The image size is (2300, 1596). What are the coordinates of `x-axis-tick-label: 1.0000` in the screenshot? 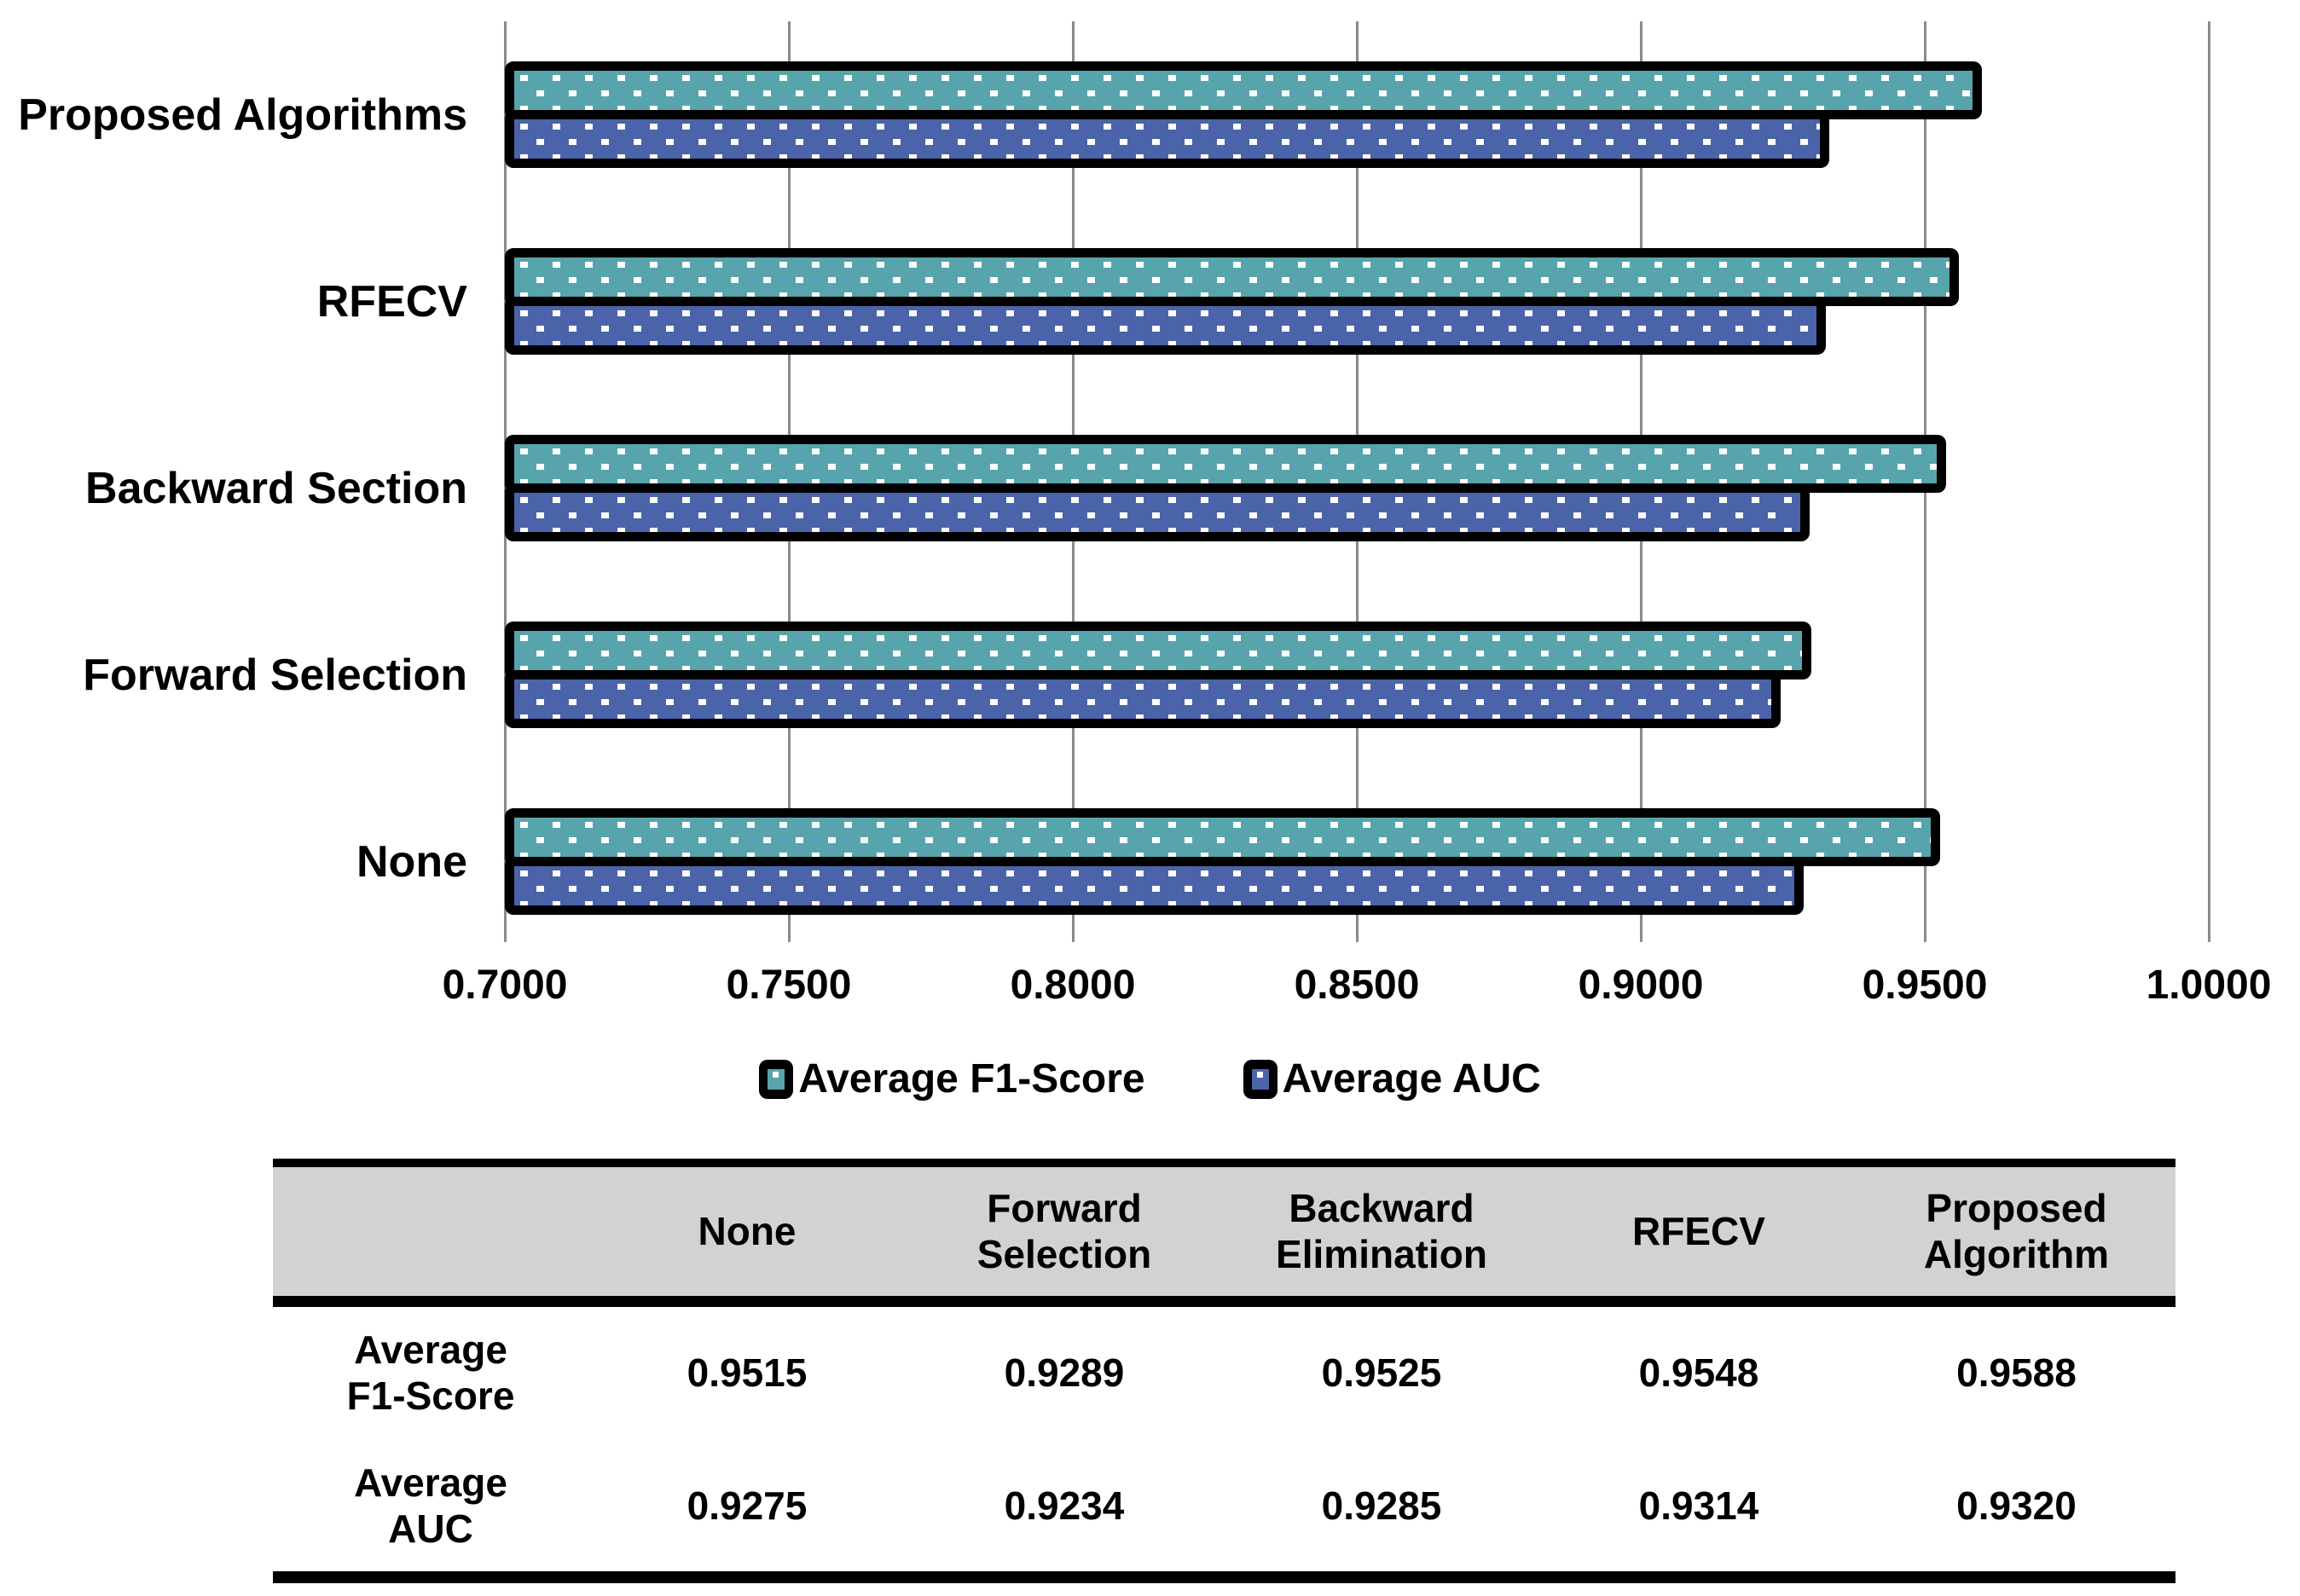 It's located at (2209, 985).